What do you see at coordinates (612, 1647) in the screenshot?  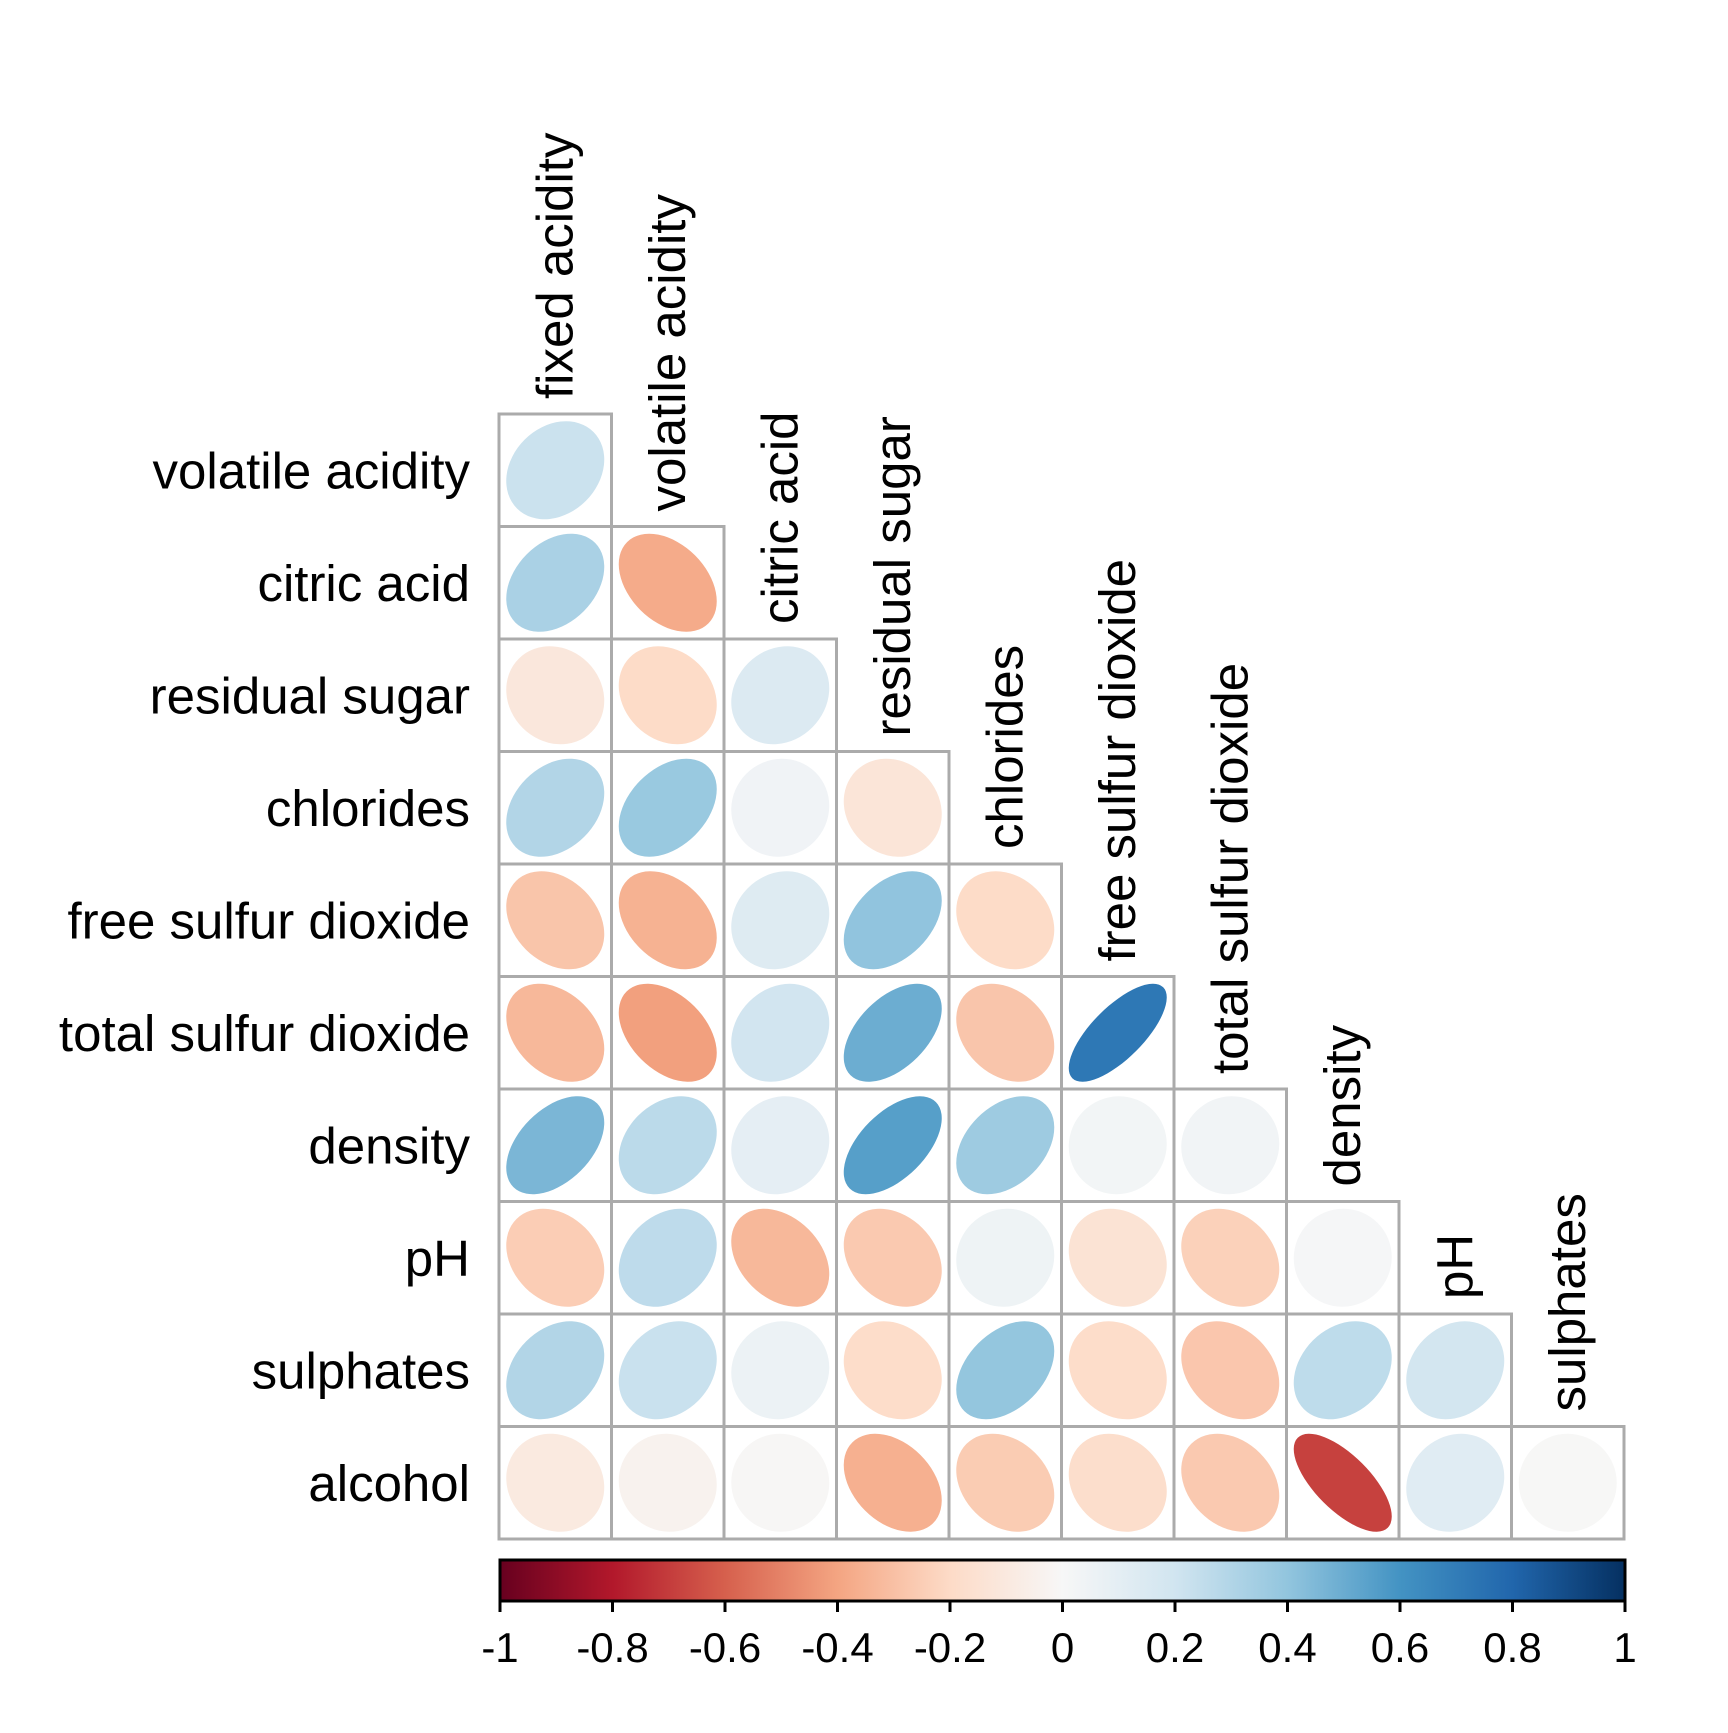 I see `colorbar-tick-label: -0.8` at bounding box center [612, 1647].